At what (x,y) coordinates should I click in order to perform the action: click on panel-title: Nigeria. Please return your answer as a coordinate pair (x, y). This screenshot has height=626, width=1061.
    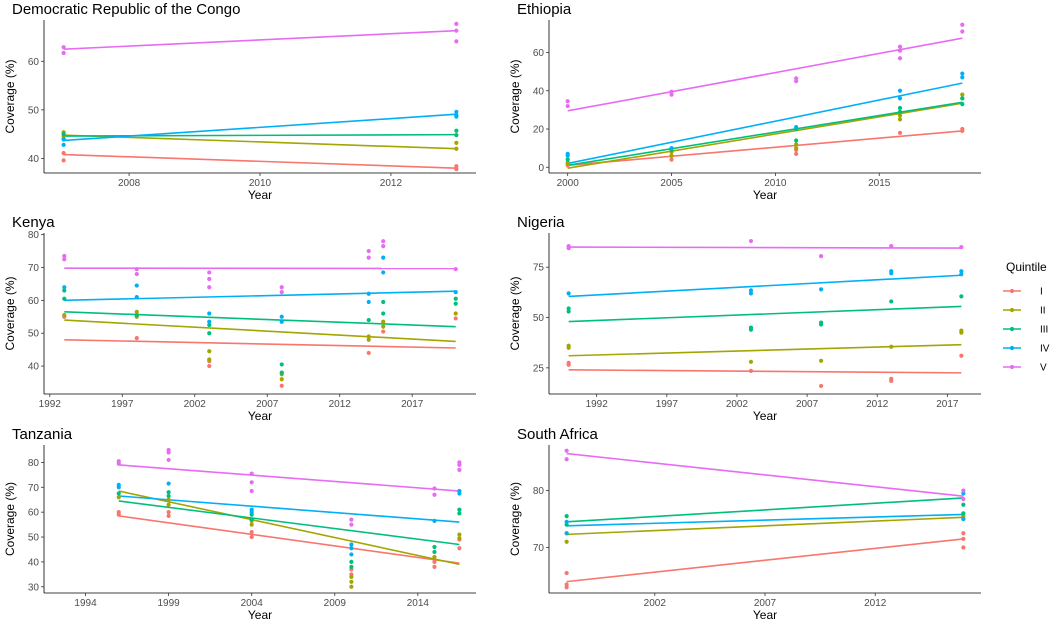
    Looking at the image, I should click on (541, 222).